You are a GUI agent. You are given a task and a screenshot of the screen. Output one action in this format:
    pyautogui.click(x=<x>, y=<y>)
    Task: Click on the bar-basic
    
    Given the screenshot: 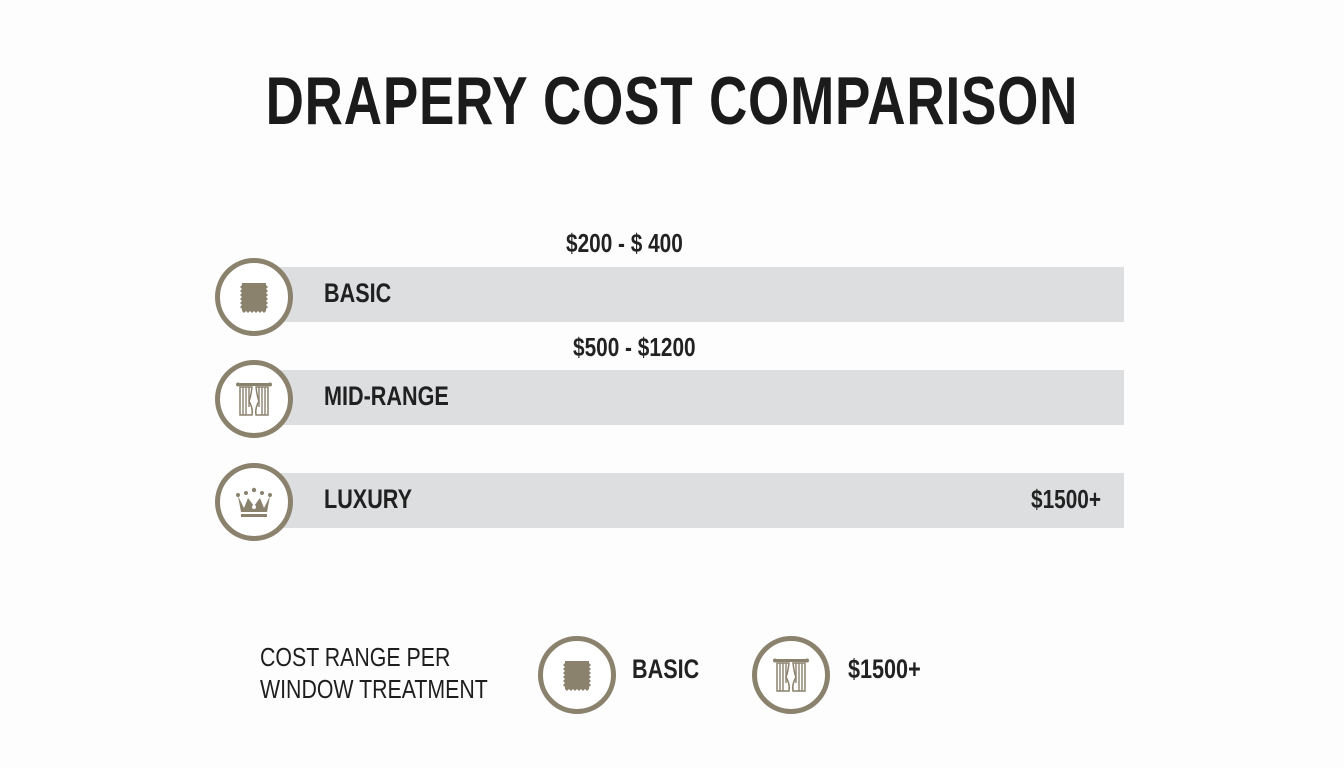 What is the action you would take?
    pyautogui.click(x=688, y=294)
    